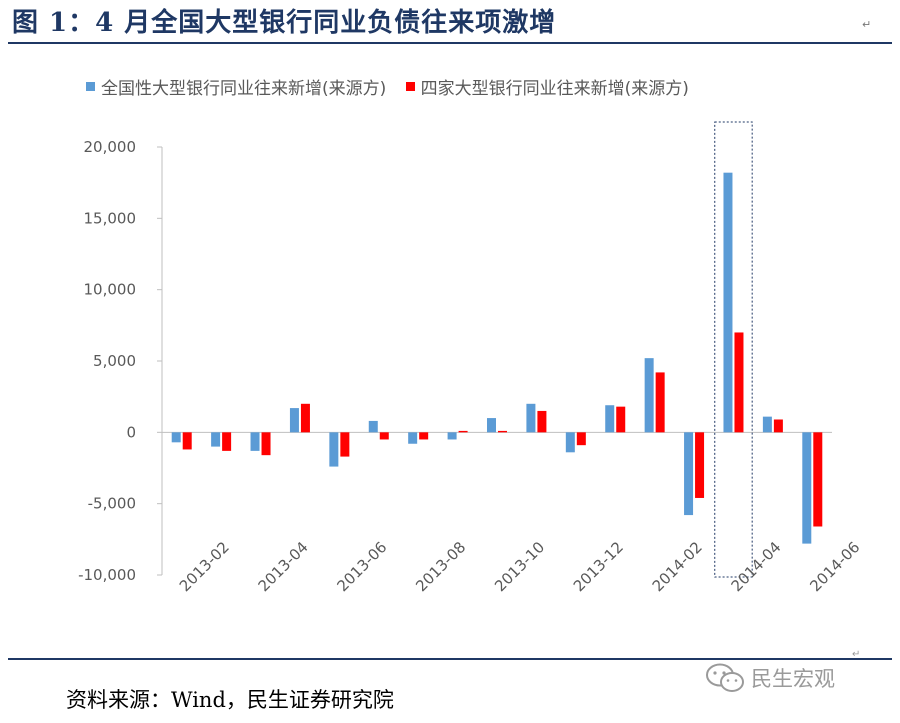  Describe the element at coordinates (284, 23) in the screenshot. I see `figure-title: 图 1：4 月全国大型银行同业负债往来项激增` at that location.